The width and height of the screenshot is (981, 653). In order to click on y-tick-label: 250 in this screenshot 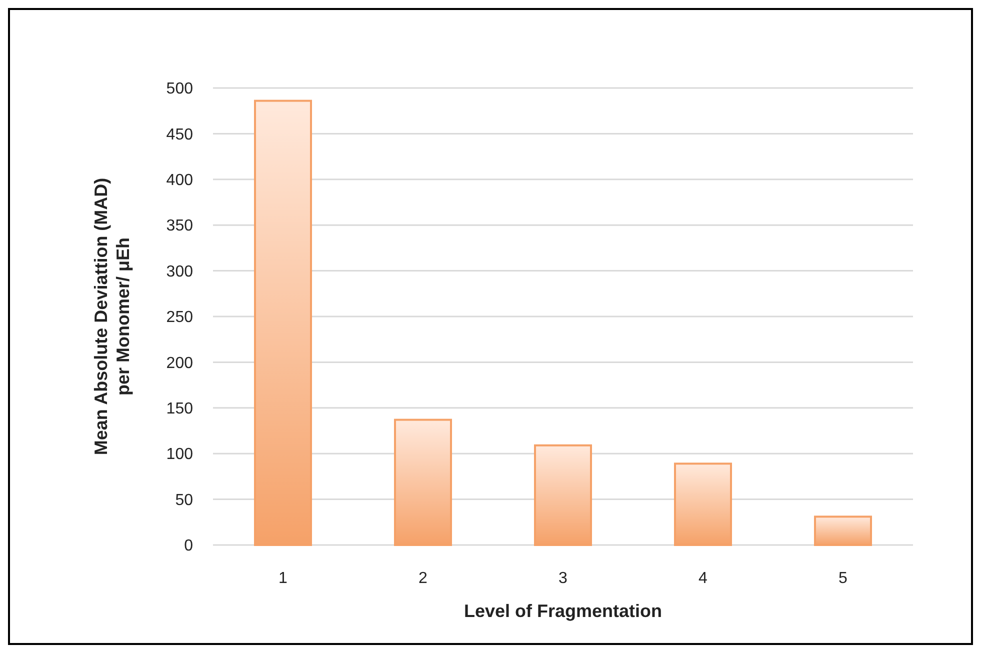, I will do `click(180, 317)`.